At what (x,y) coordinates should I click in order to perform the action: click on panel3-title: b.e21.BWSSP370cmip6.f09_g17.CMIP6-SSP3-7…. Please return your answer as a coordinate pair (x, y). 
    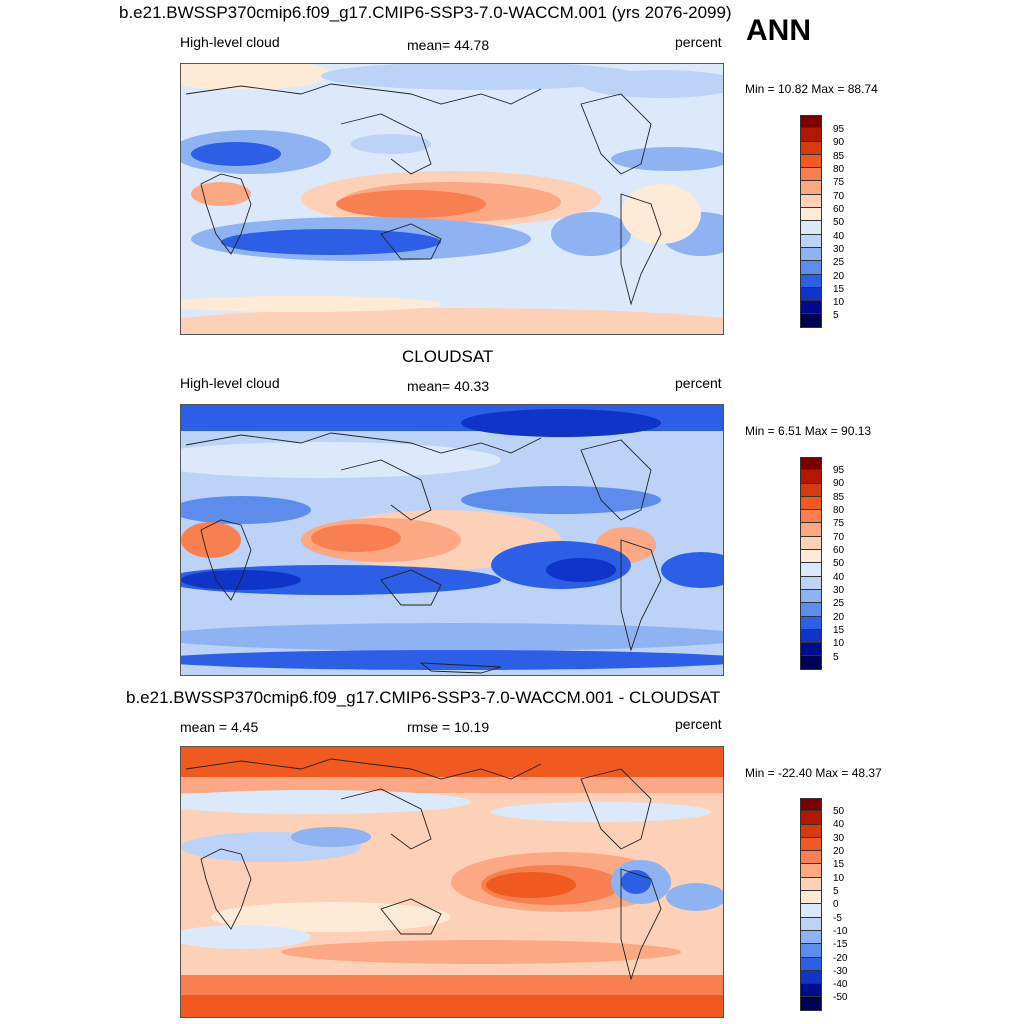
    Looking at the image, I should click on (423, 697).